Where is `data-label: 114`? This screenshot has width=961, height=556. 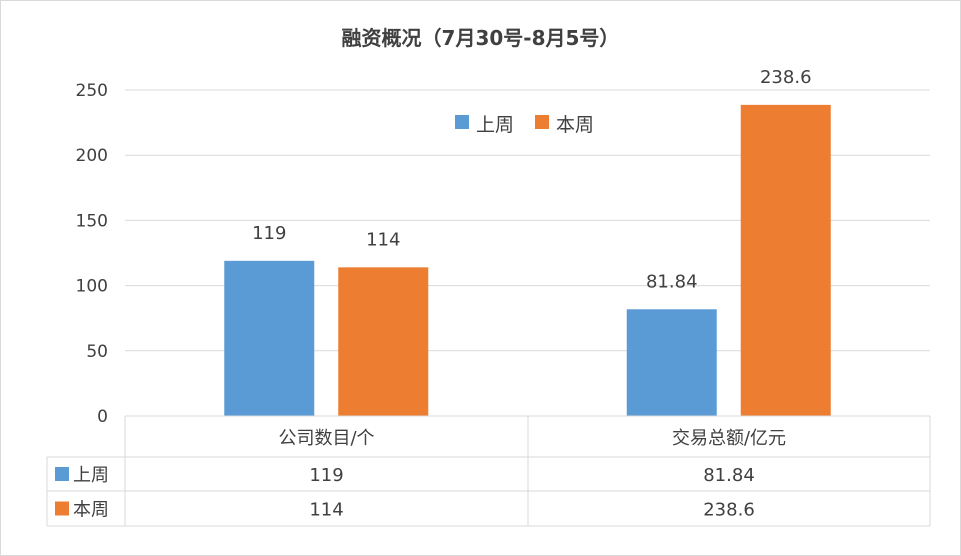 data-label: 114 is located at coordinates (383, 239).